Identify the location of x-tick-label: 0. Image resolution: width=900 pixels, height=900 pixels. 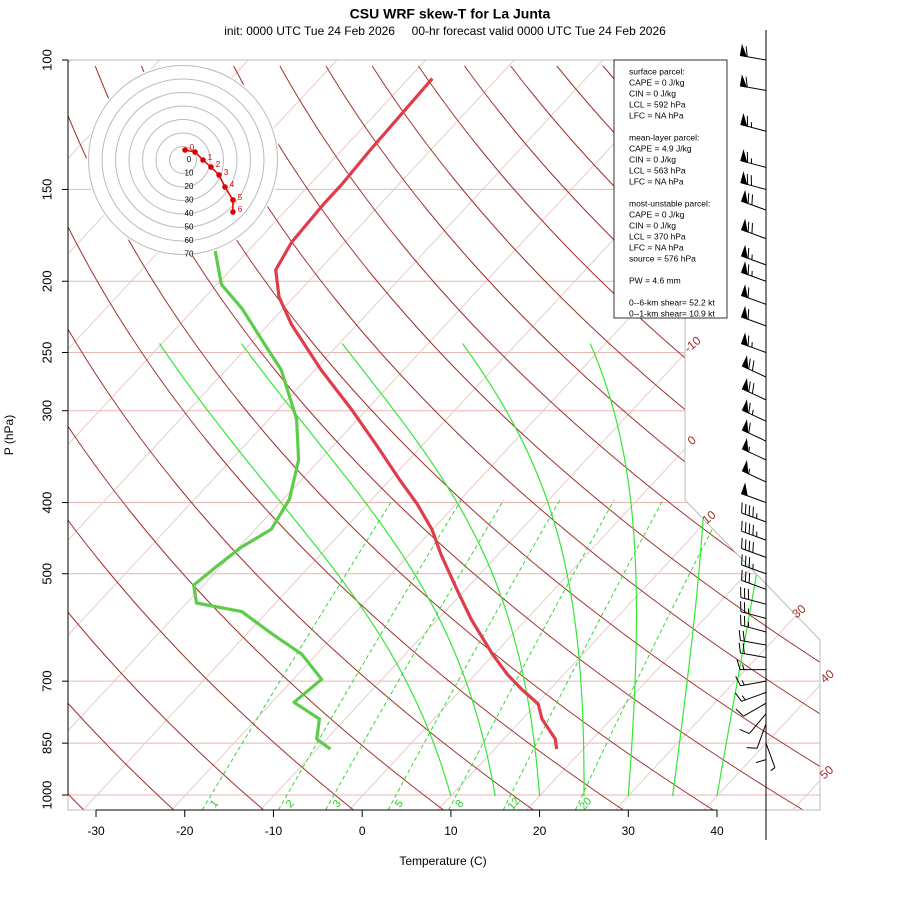
(362, 831).